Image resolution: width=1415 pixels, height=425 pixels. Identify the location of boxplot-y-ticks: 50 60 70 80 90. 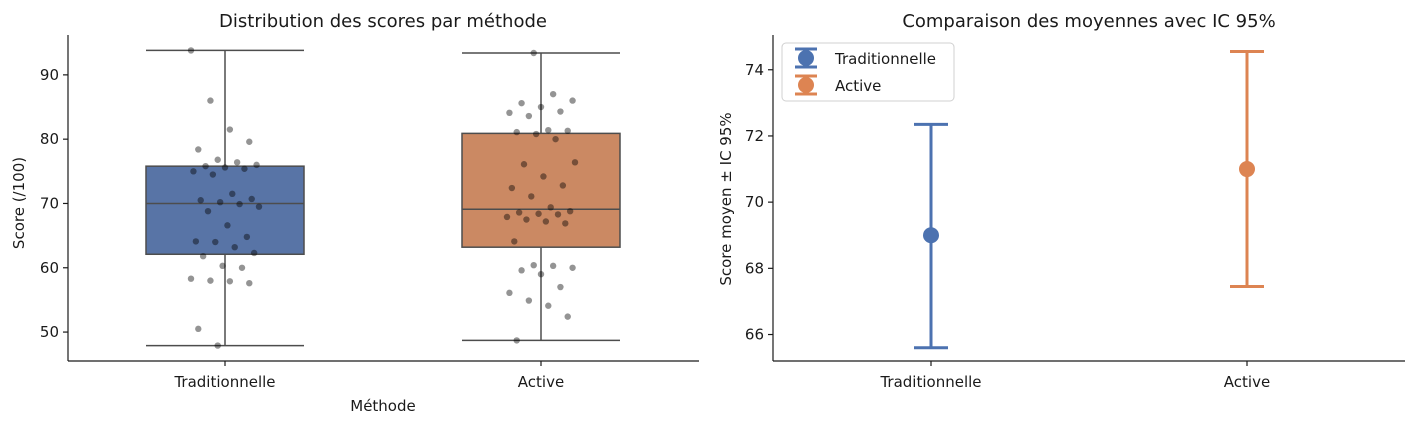
(54, 203).